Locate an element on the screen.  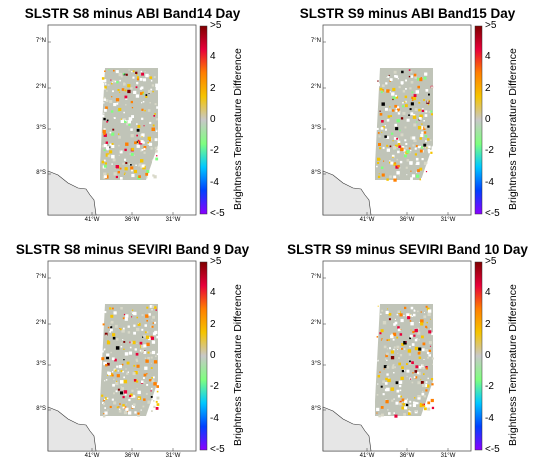
latitude-label: 8°S is located at coordinates (316, 173).